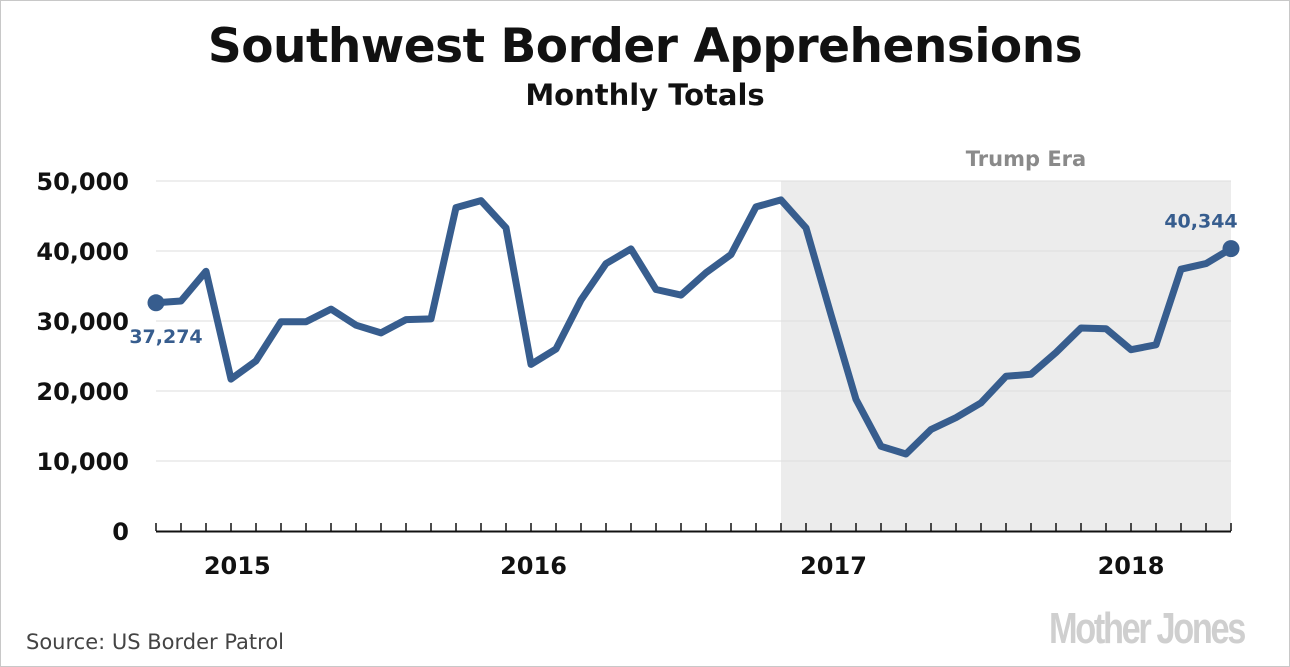  I want to click on trump-era-label: Trump Era, so click(1026, 159).